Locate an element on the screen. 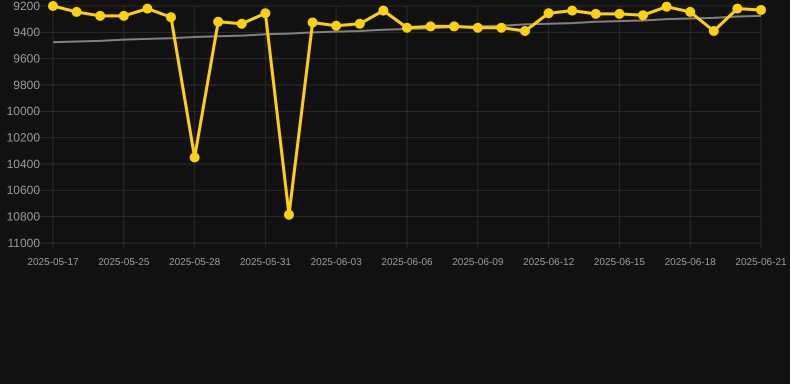 The image size is (790, 384). y-tick-label: 10000 is located at coordinates (23, 111).